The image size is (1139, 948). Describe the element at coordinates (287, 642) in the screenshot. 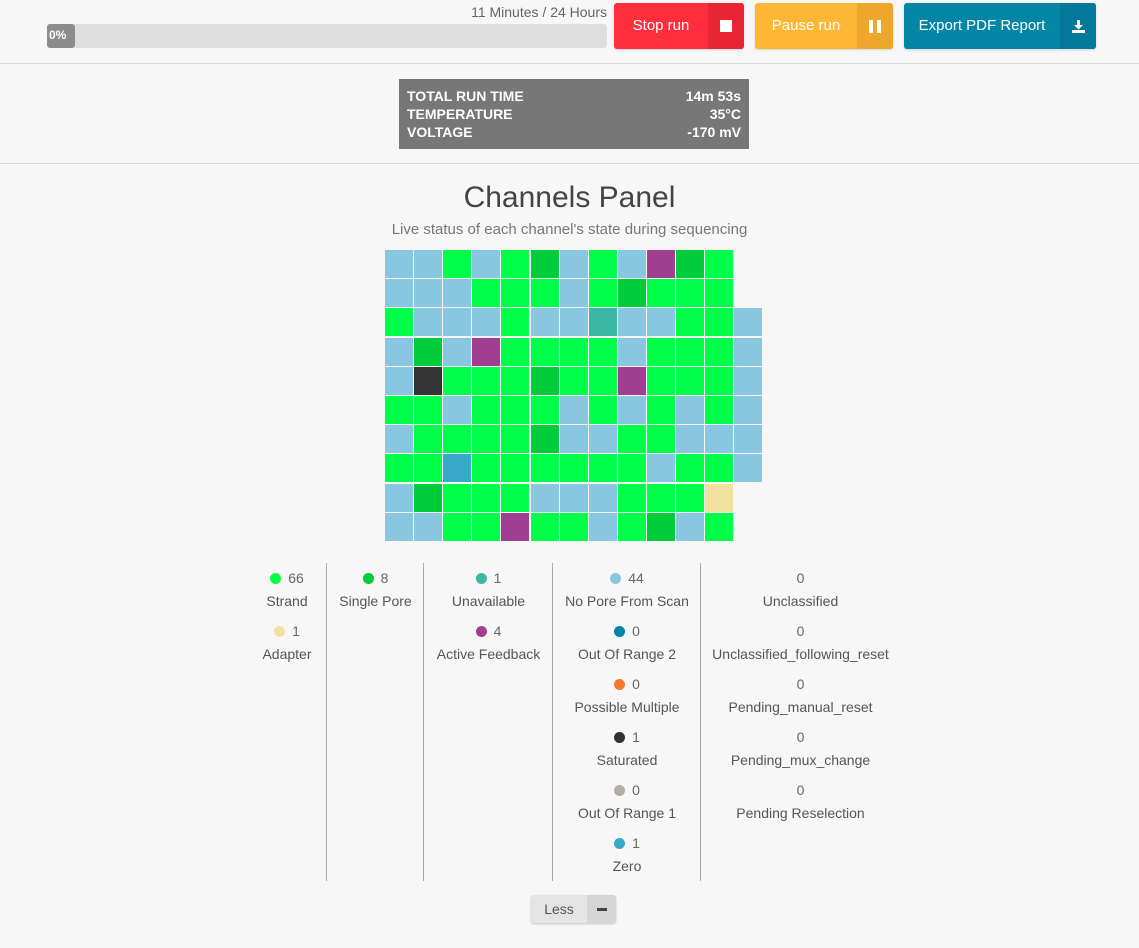

I see `legend-entry: 1 Adapter` at that location.